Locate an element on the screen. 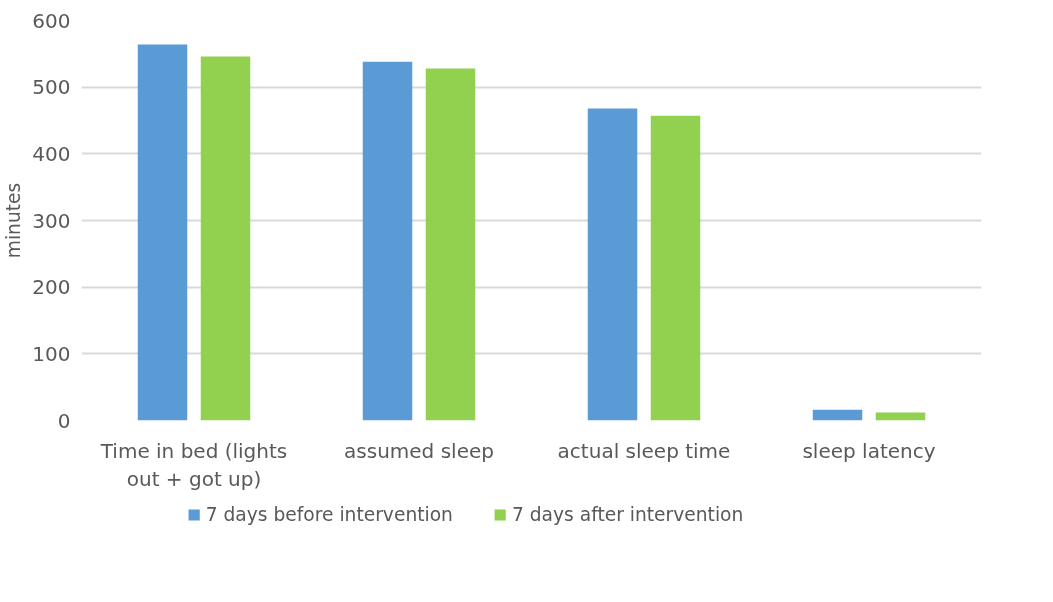 The image size is (1053, 602). y-tick-label: 200 is located at coordinates (51, 287).